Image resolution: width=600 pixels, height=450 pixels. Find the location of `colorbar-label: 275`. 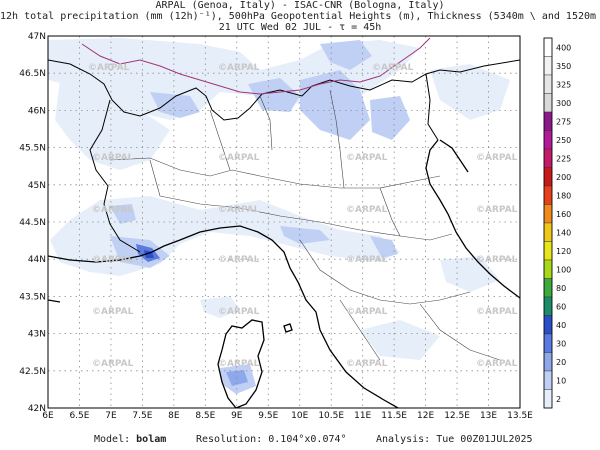

colorbar-label: 275 is located at coordinates (563, 121).